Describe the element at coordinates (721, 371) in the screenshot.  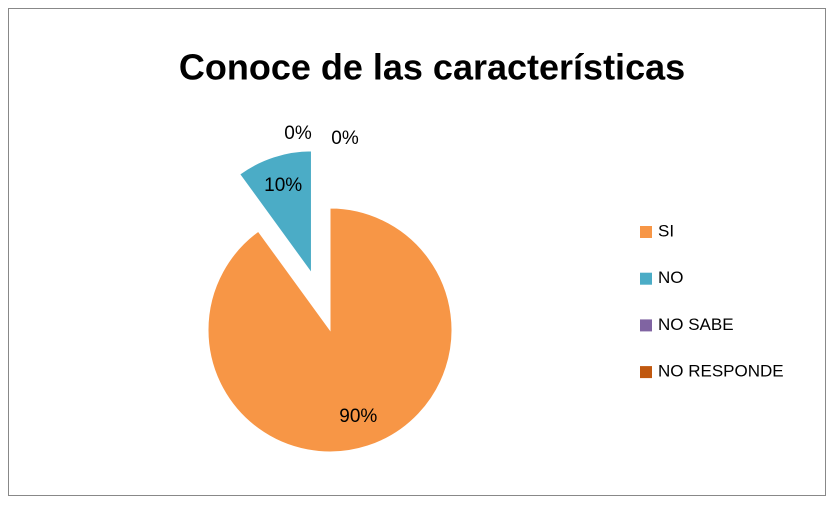
I see `legend-label: NO RESPONDE` at that location.